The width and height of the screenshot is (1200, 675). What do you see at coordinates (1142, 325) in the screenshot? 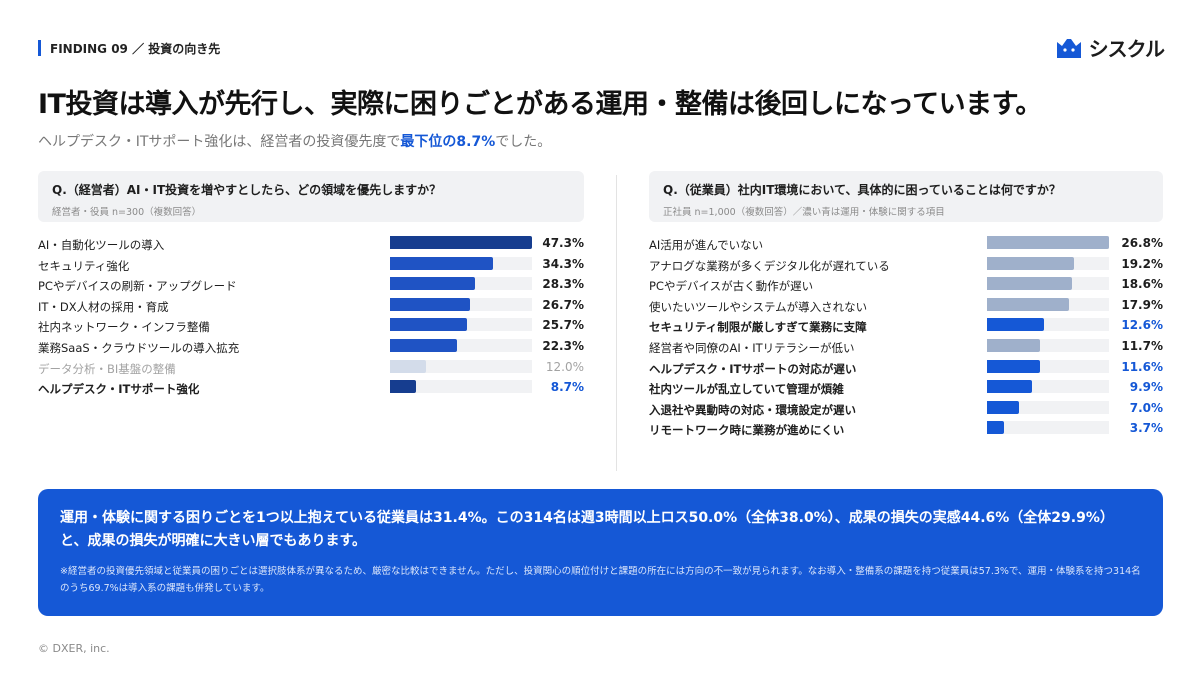
I see `bar-value-label: 12.6%` at bounding box center [1142, 325].